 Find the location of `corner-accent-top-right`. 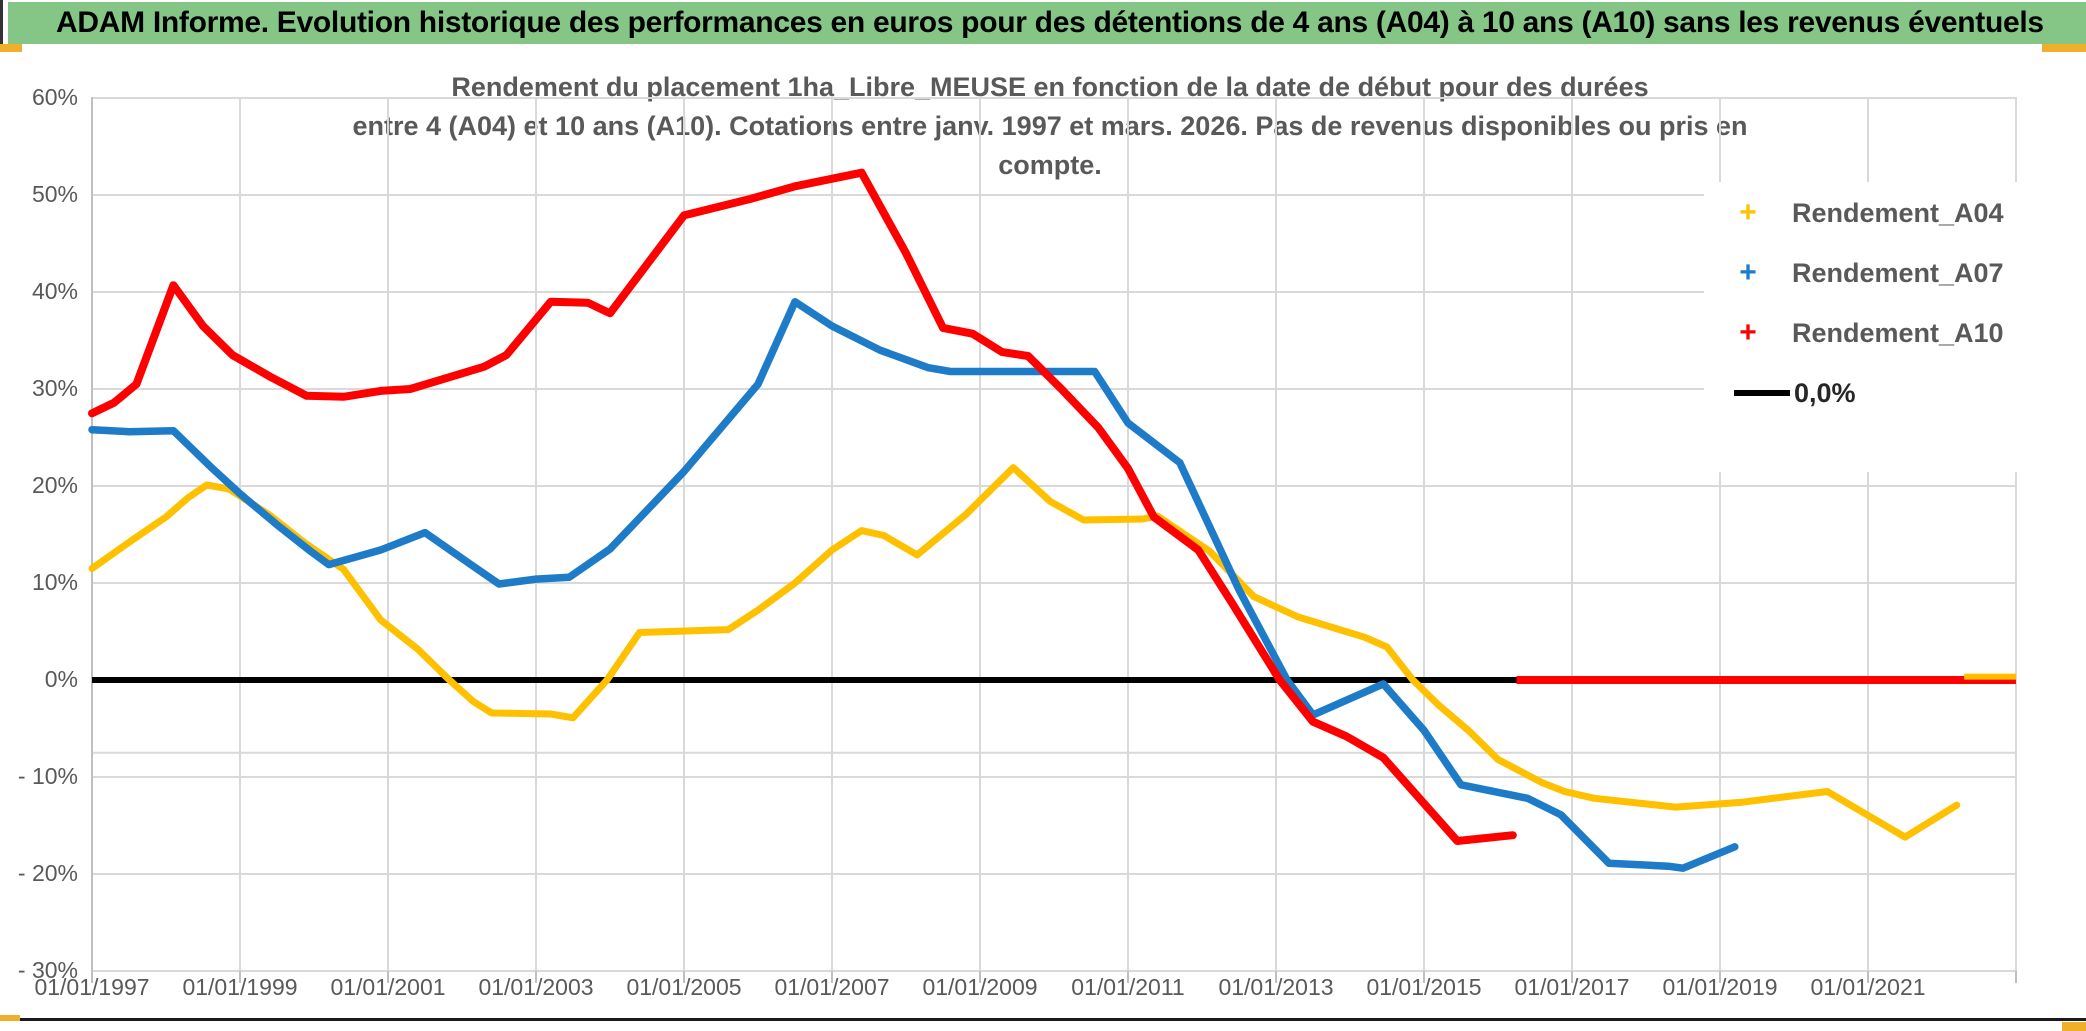

corner-accent-top-right is located at coordinates (2064, 48).